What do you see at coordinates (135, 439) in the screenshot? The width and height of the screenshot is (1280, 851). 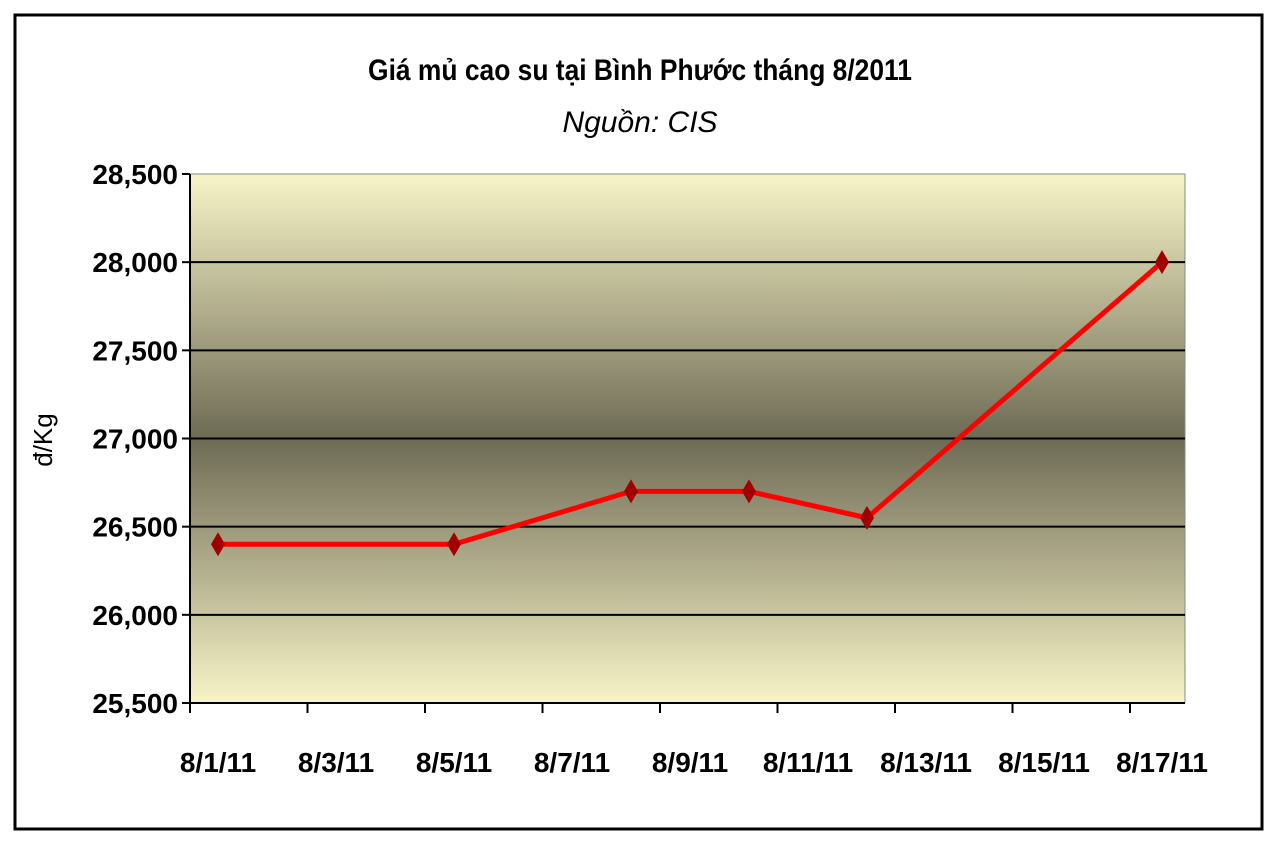 I see `y-tick-label: 27,000` at bounding box center [135, 439].